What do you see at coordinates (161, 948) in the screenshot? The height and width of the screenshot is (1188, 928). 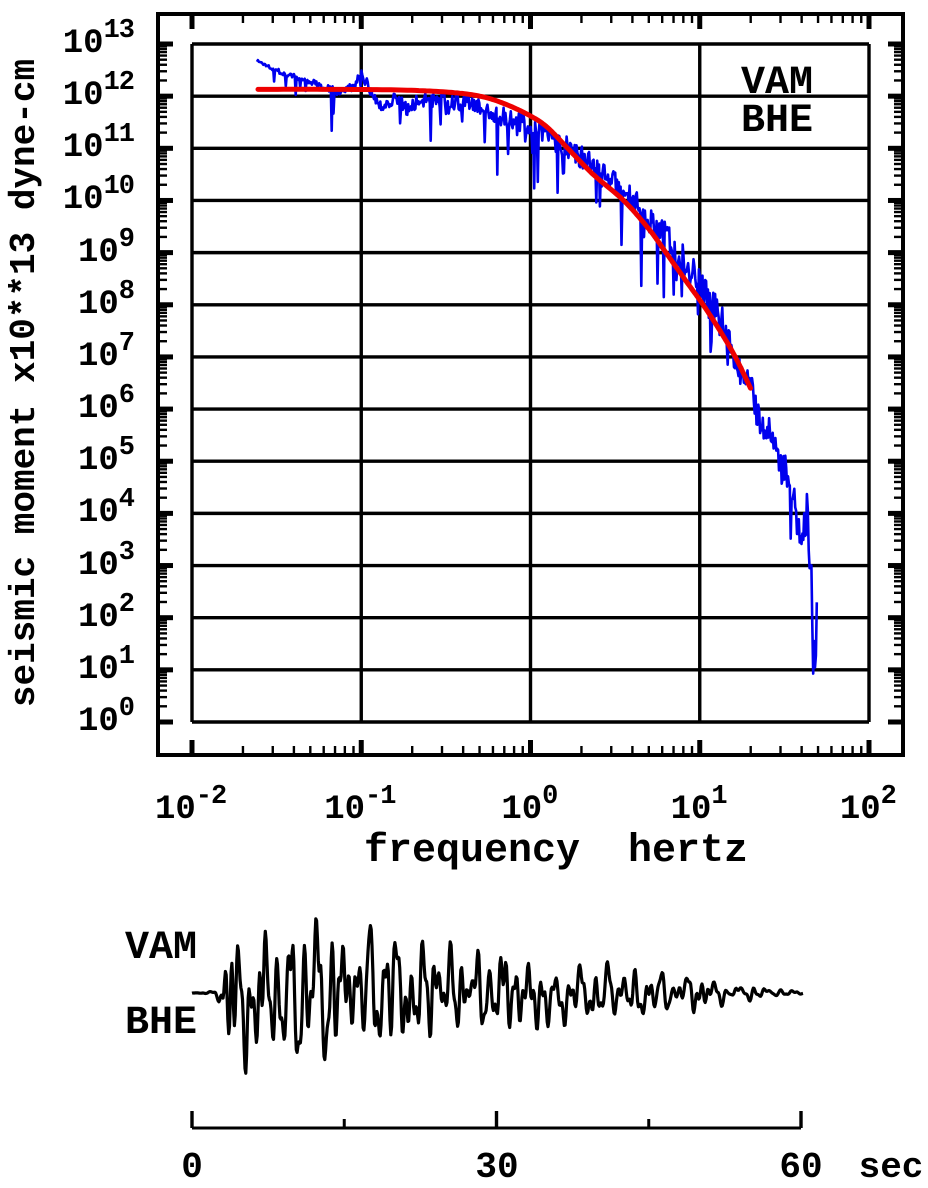 I see `waveform-station-label: VAM` at bounding box center [161, 948].